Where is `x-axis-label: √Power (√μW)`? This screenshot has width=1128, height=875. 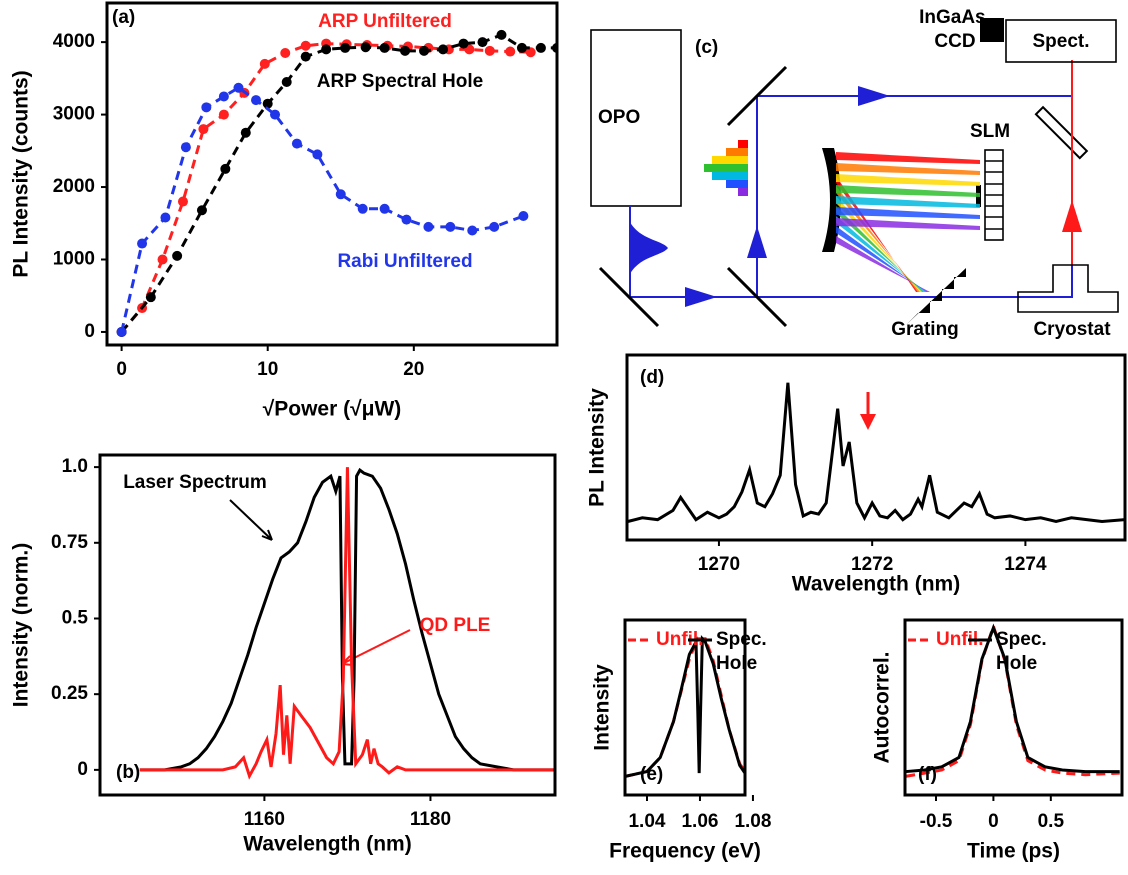
x-axis-label: √Power (√μW) is located at coordinates (332, 409).